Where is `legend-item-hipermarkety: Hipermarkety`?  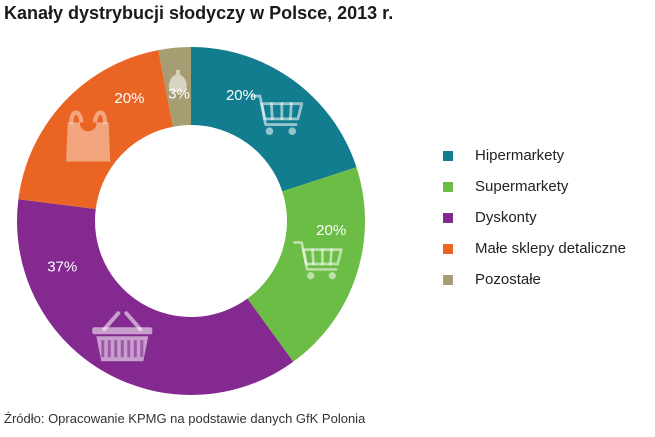
legend-item-hipermarkety: Hipermarkety is located at coordinates (534, 155).